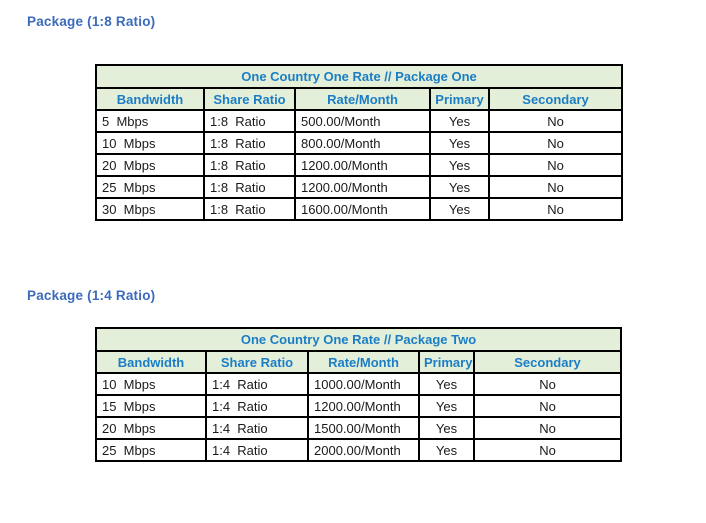 Image resolution: width=706 pixels, height=523 pixels. I want to click on table-row: 30 Mbps 1:8 Ratio 1600.00/Month Yes No, so click(359, 209).